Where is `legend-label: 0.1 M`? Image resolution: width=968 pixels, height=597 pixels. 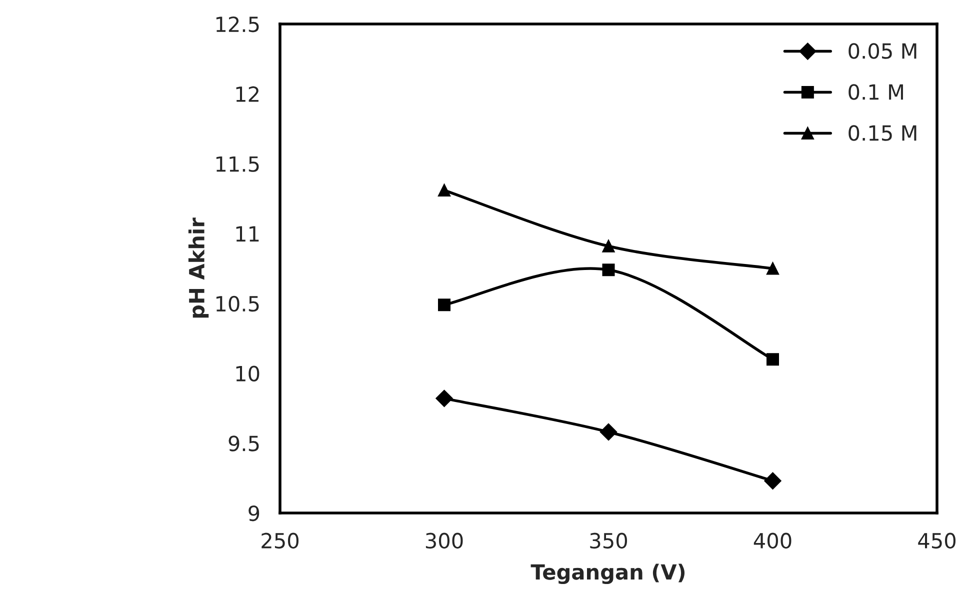
legend-label: 0.1 M is located at coordinates (875, 92).